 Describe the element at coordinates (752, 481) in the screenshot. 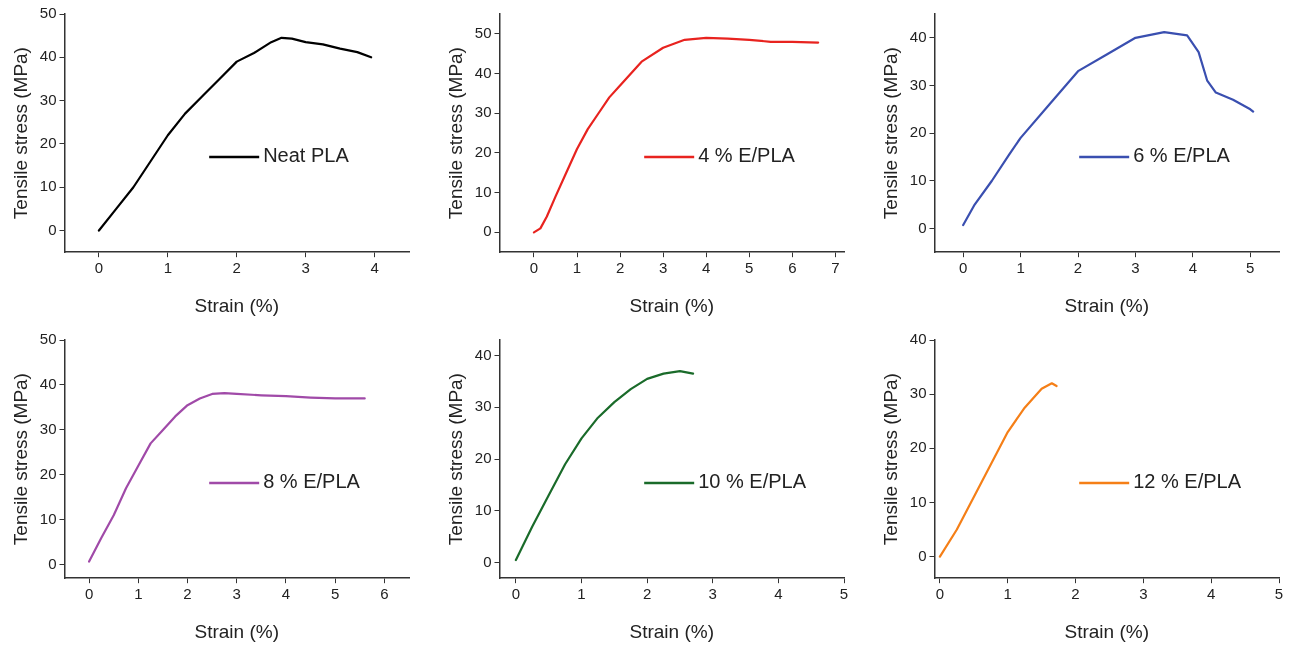

I see `legend-label: 10 % E/PLA` at that location.